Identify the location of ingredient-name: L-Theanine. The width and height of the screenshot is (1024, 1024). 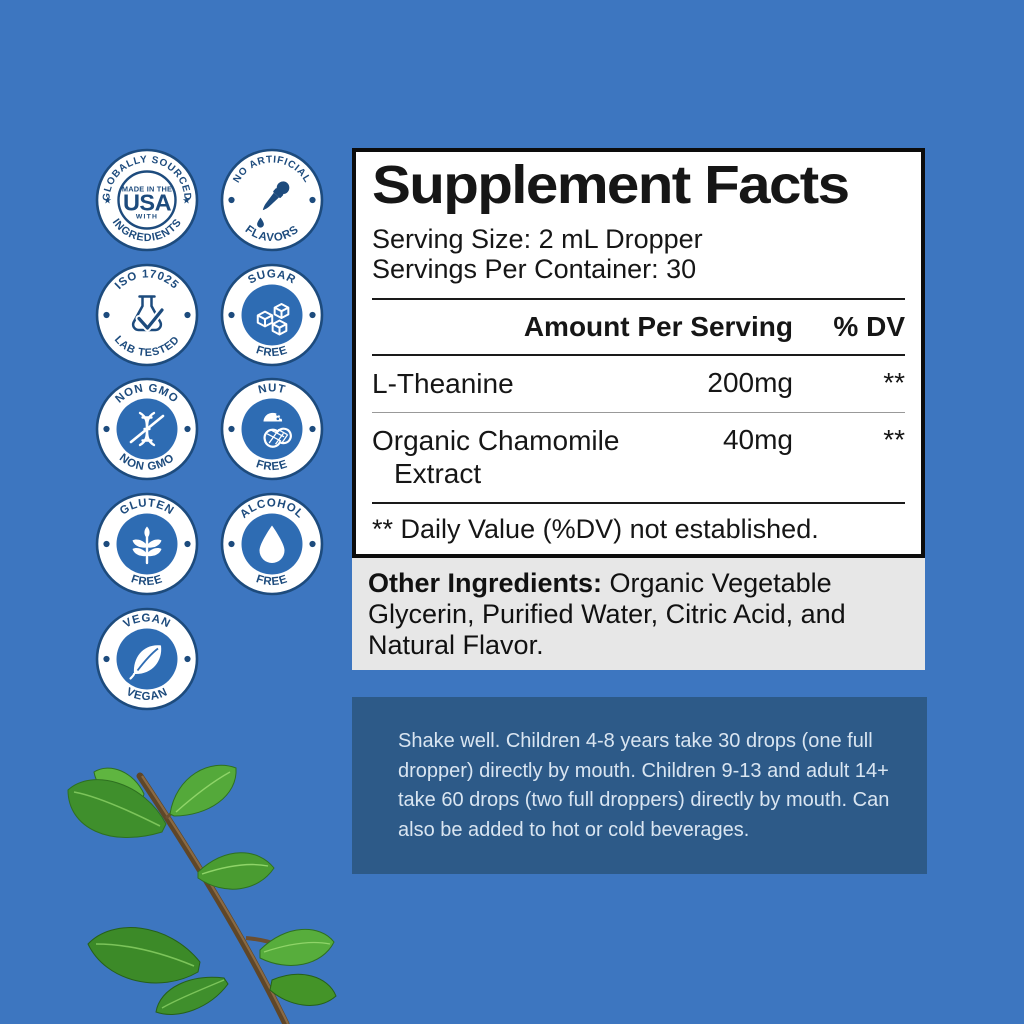
(443, 383).